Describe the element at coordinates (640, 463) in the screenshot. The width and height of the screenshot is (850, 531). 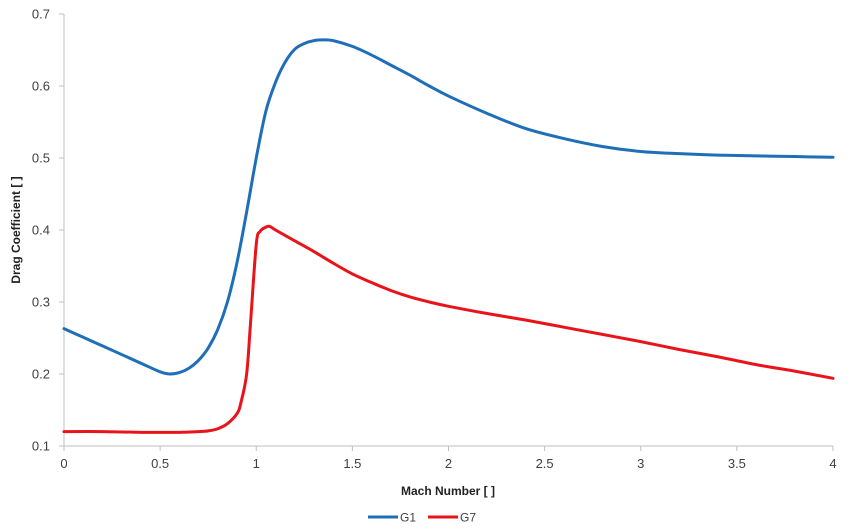
I see `x-tick-label: 3` at that location.